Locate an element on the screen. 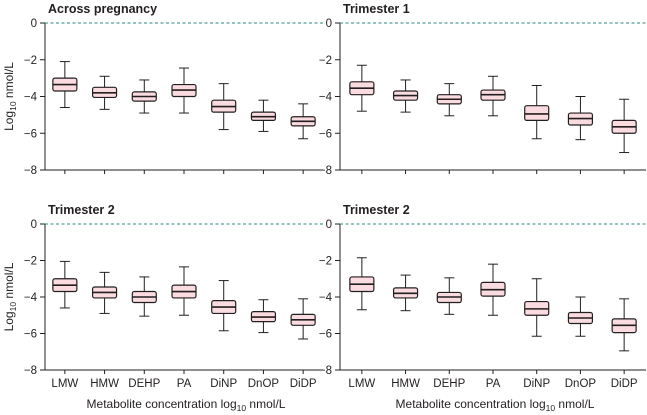 The height and width of the screenshot is (415, 647). panel-3-category-label-dinp: DiNP is located at coordinates (223, 384).